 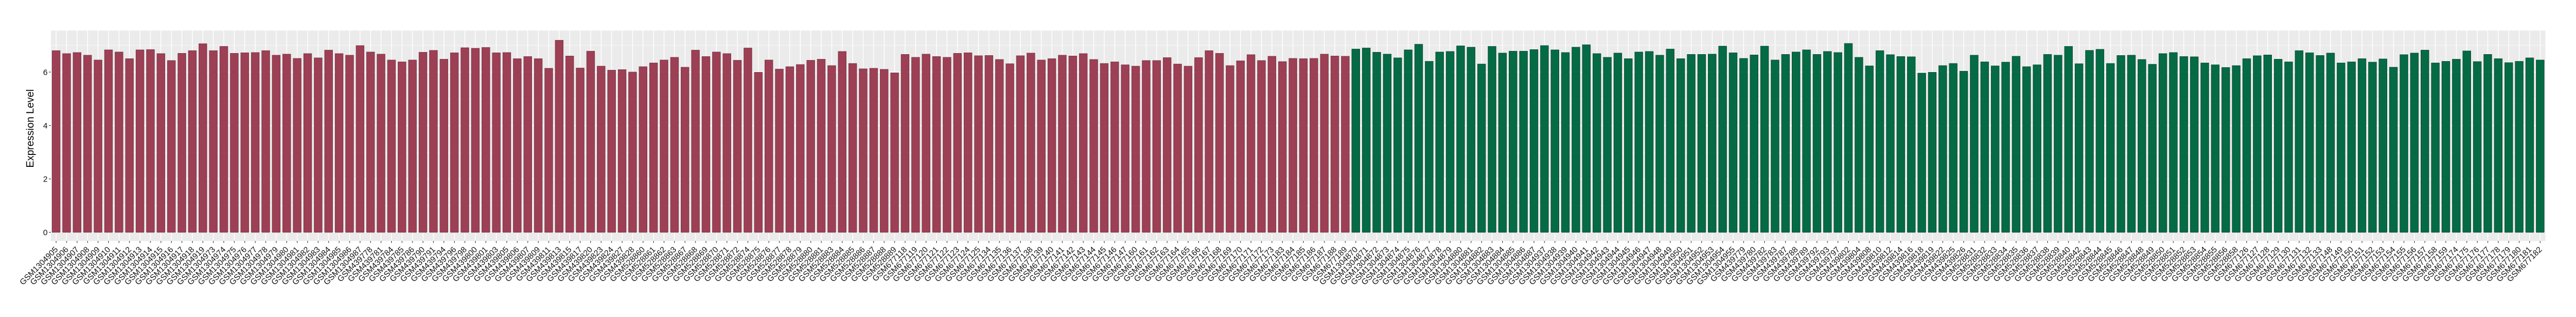 I want to click on svg-text: 6, so click(x=45, y=72).